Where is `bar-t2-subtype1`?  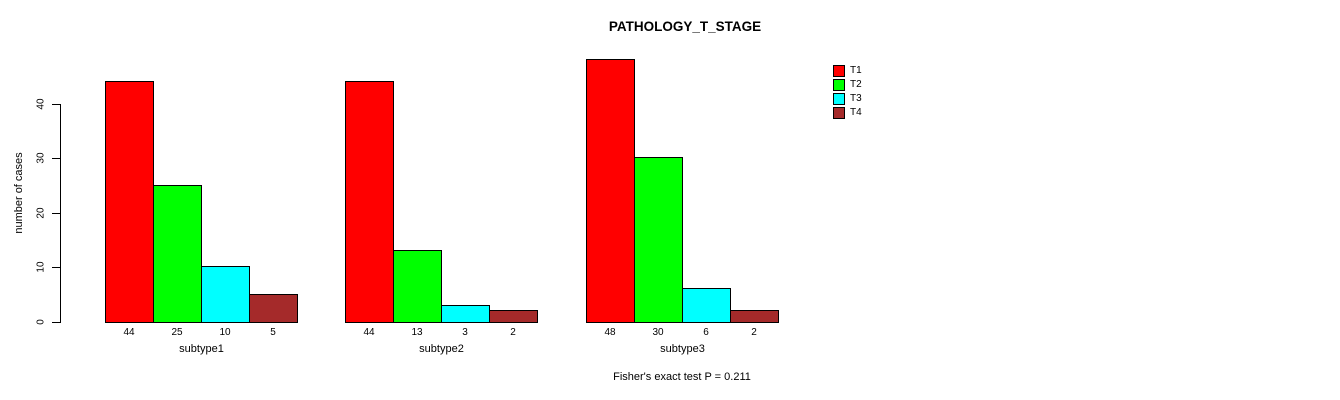
bar-t2-subtype1 is located at coordinates (177, 254).